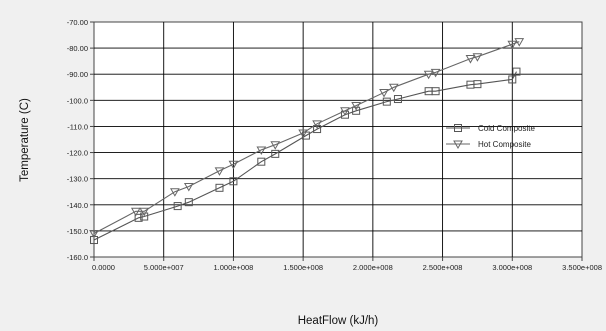 This screenshot has width=606, height=331. What do you see at coordinates (338, 321) in the screenshot?
I see `x-axis-label: HeatFlow (kJ/h)` at bounding box center [338, 321].